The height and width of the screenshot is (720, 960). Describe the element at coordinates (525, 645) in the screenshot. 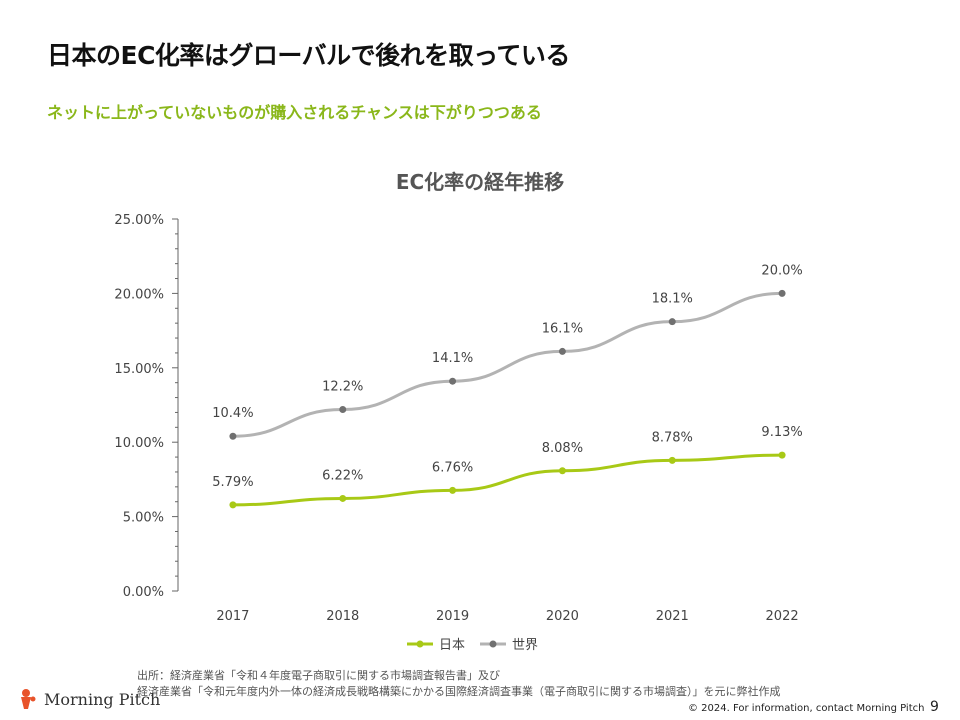

I see `legend-label: 世界` at that location.